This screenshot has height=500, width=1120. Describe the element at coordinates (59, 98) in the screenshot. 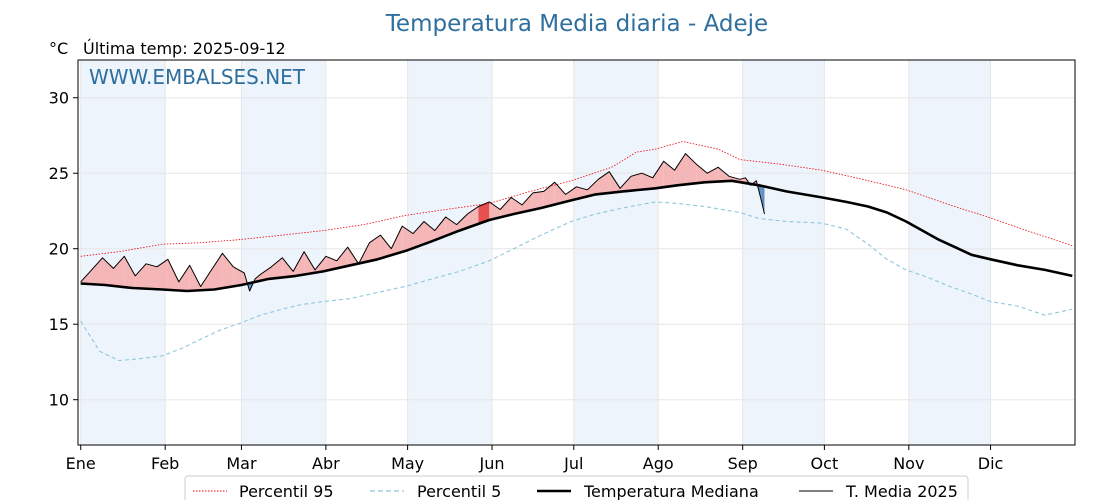

I see `y-tick-label: 30` at that location.